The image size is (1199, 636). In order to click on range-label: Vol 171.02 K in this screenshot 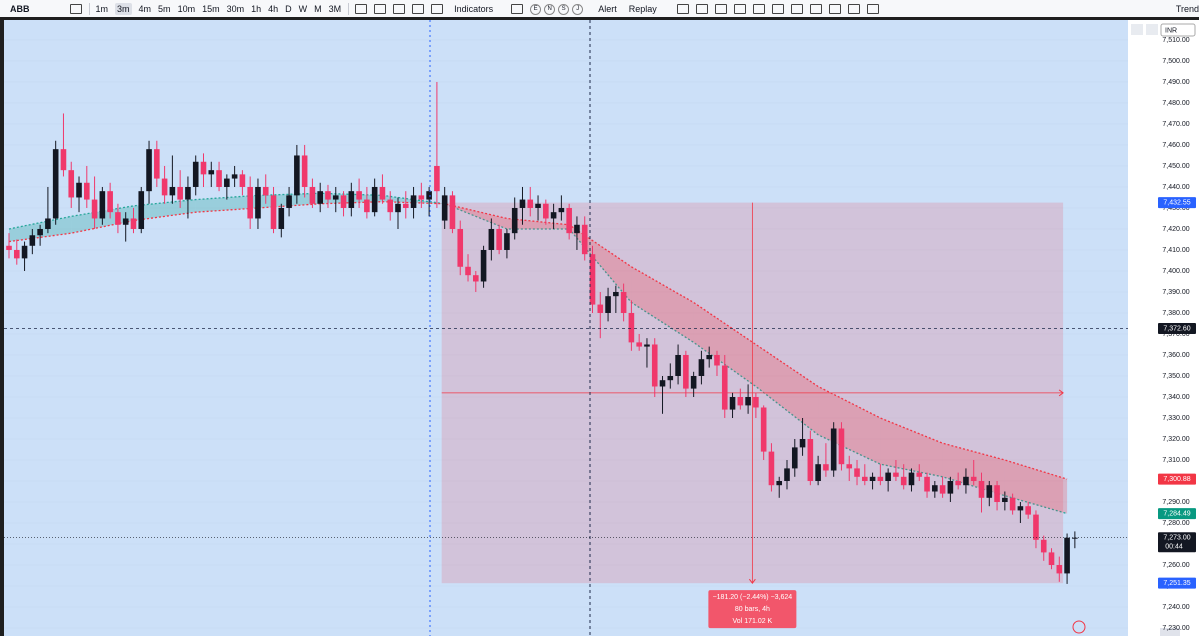, I will do `click(753, 621)`.